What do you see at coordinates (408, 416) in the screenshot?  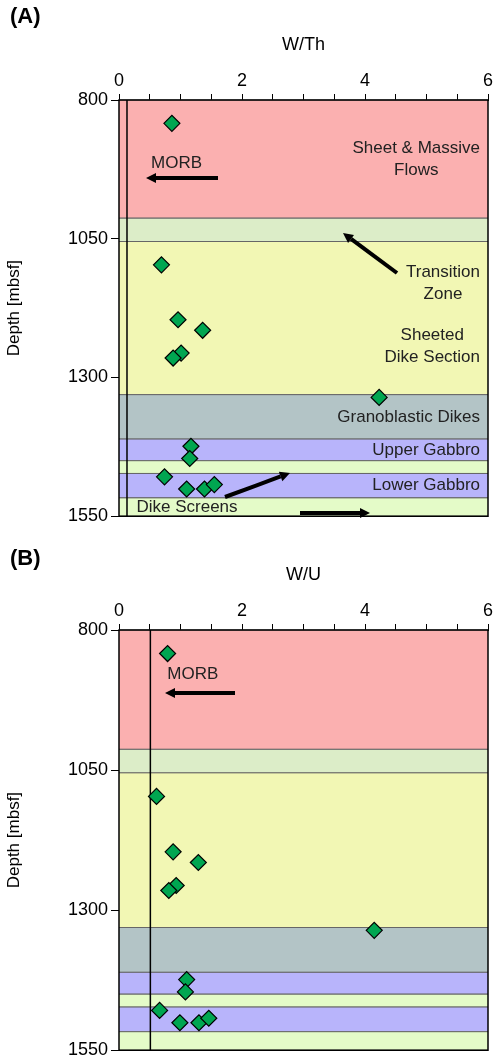 I see `band-label: Granoblastic Dikes` at bounding box center [408, 416].